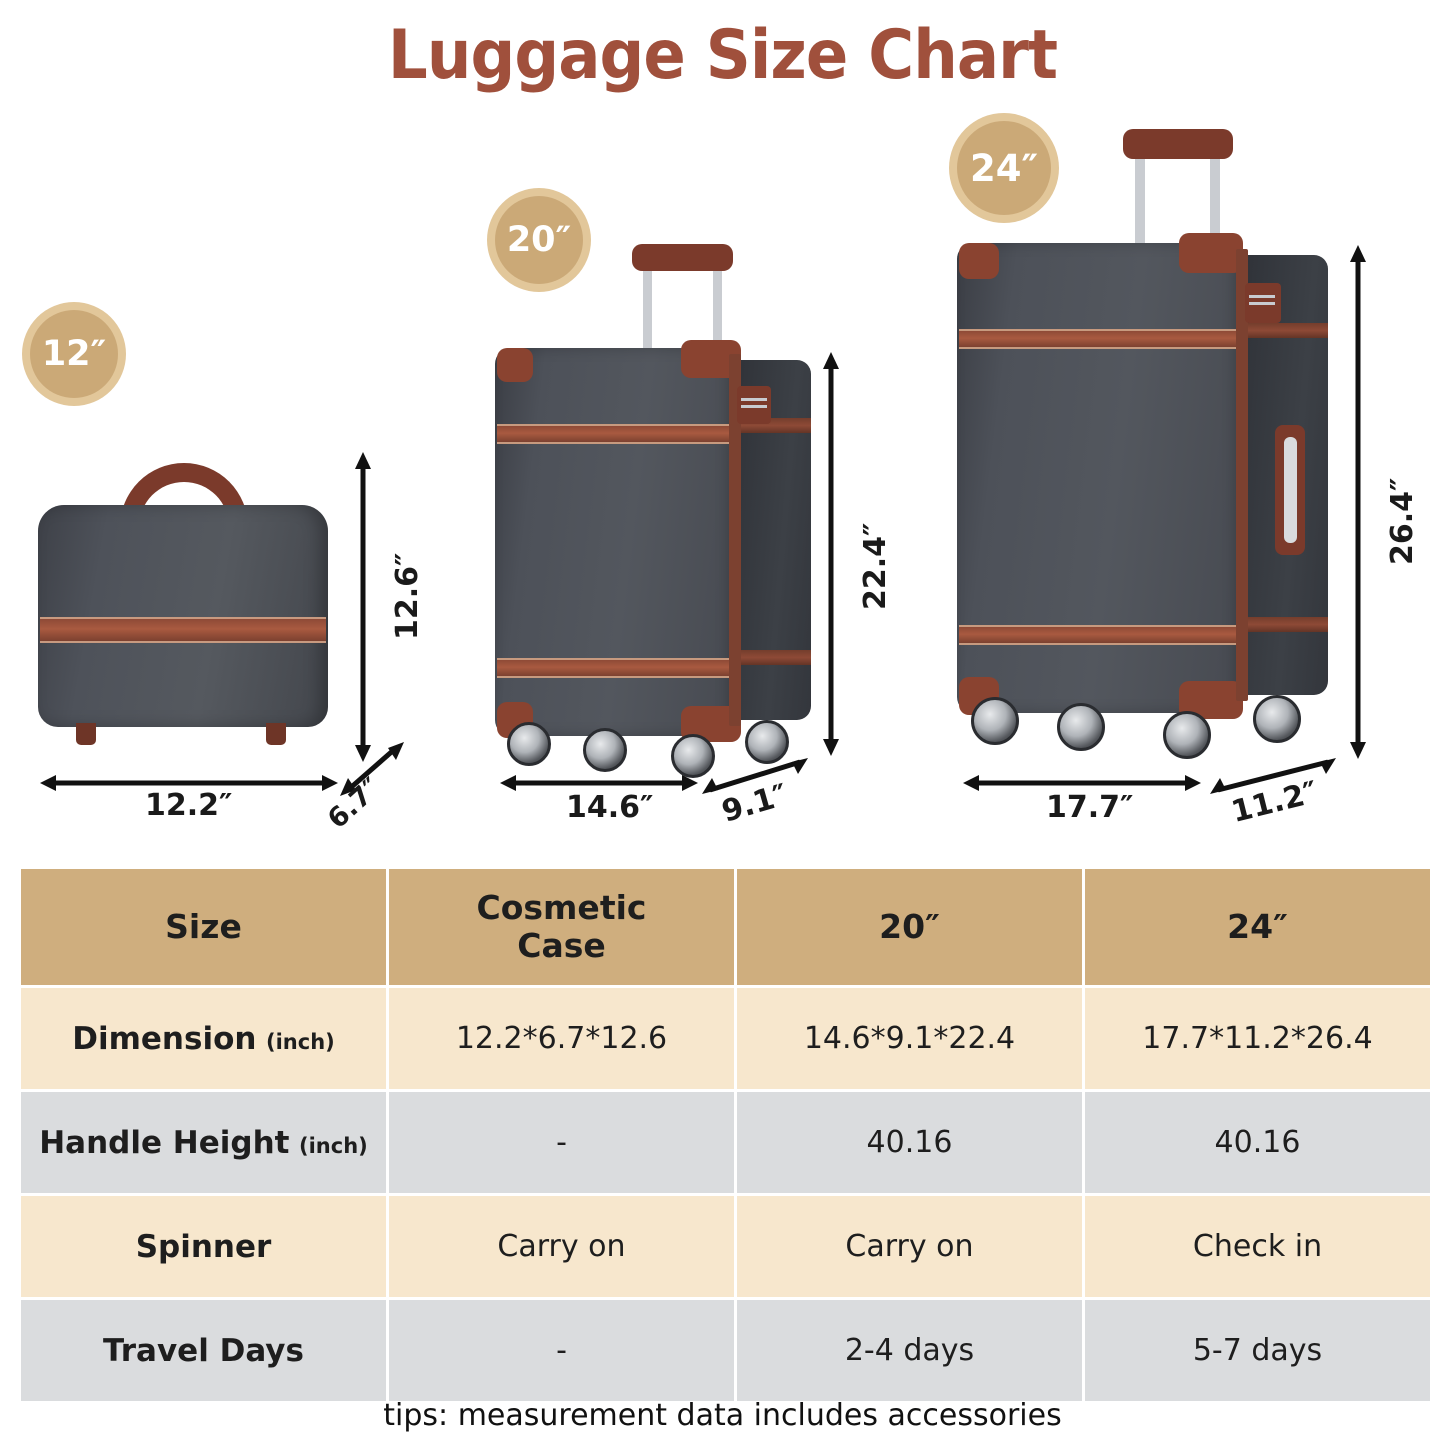 The height and width of the screenshot is (1445, 1445). I want to click on table-row-spinner: Spinner Carry on Carry on Check in, so click(725, 1246).